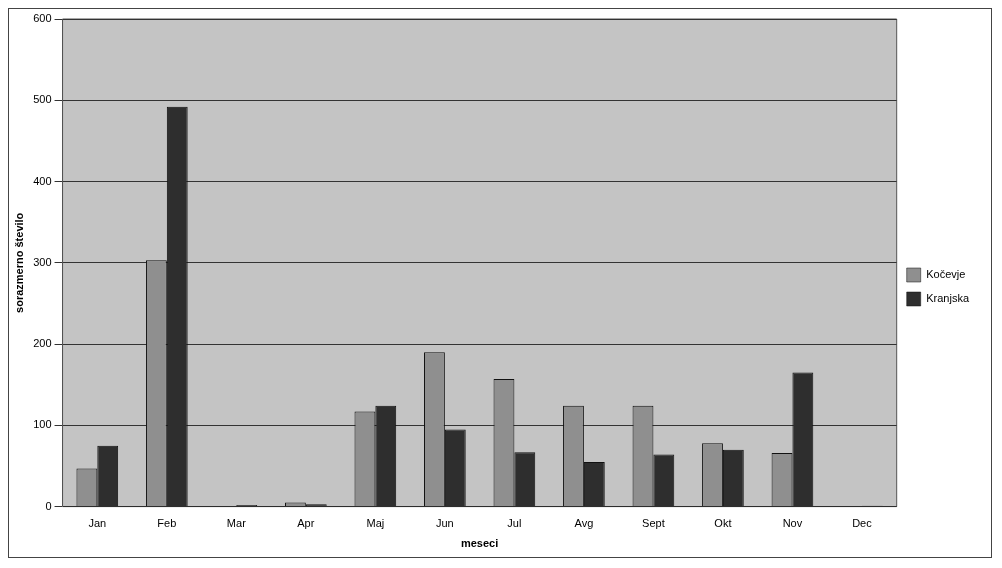  I want to click on x-tick-label: Apr, so click(306, 523).